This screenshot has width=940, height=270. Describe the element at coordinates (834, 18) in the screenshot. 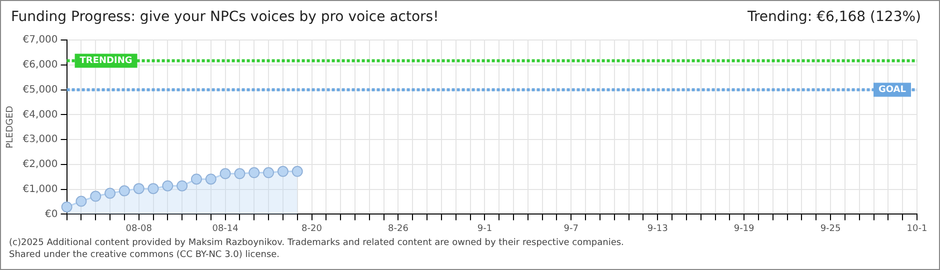

I see `chart-subtitle: Trending: €6,168 (123%)` at that location.